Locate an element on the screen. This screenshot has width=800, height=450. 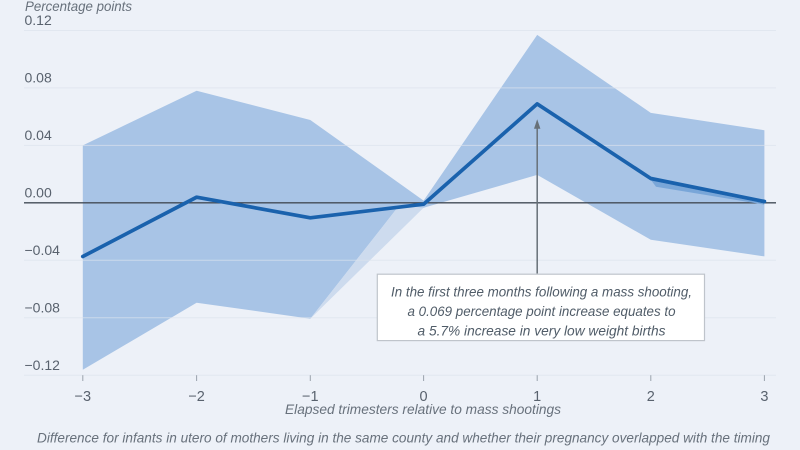
svg-text: 0.00 is located at coordinates (38, 193).